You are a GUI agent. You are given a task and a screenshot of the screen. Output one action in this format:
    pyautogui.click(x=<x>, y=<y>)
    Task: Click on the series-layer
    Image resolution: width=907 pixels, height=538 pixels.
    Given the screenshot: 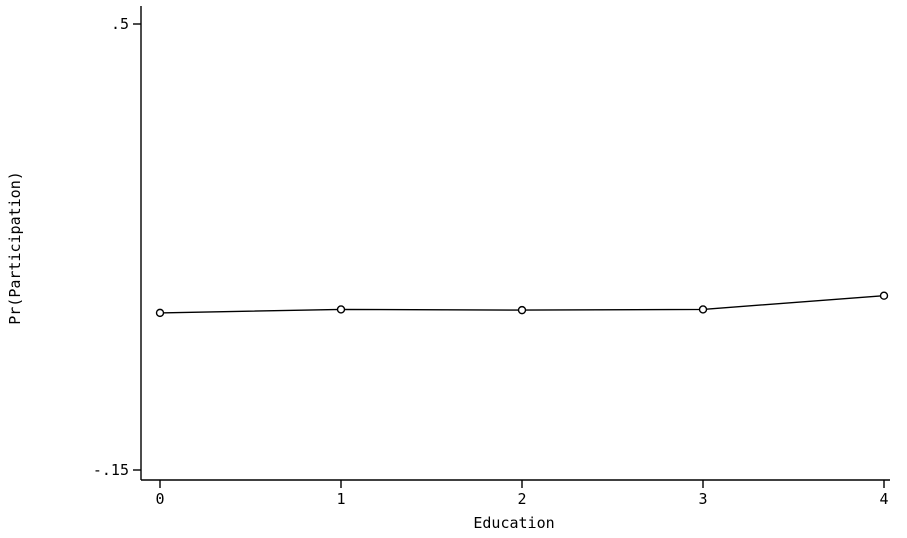 What is the action you would take?
    pyautogui.click(x=522, y=304)
    